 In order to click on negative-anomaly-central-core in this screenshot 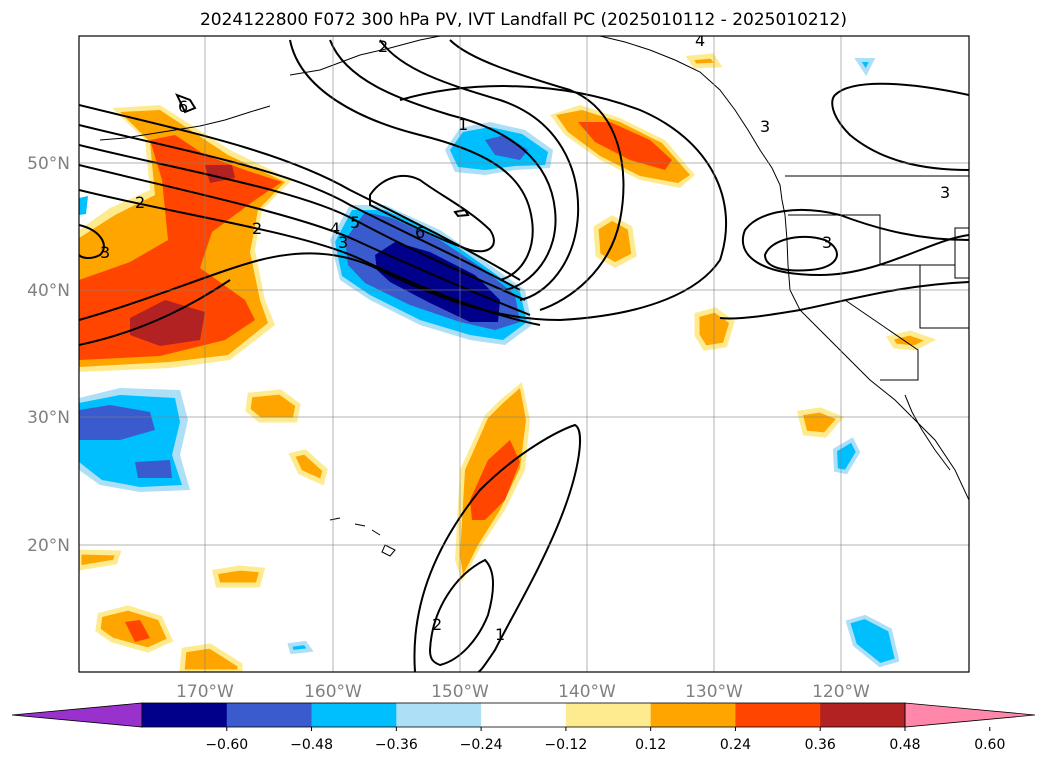, I will do `click(437, 282)`.